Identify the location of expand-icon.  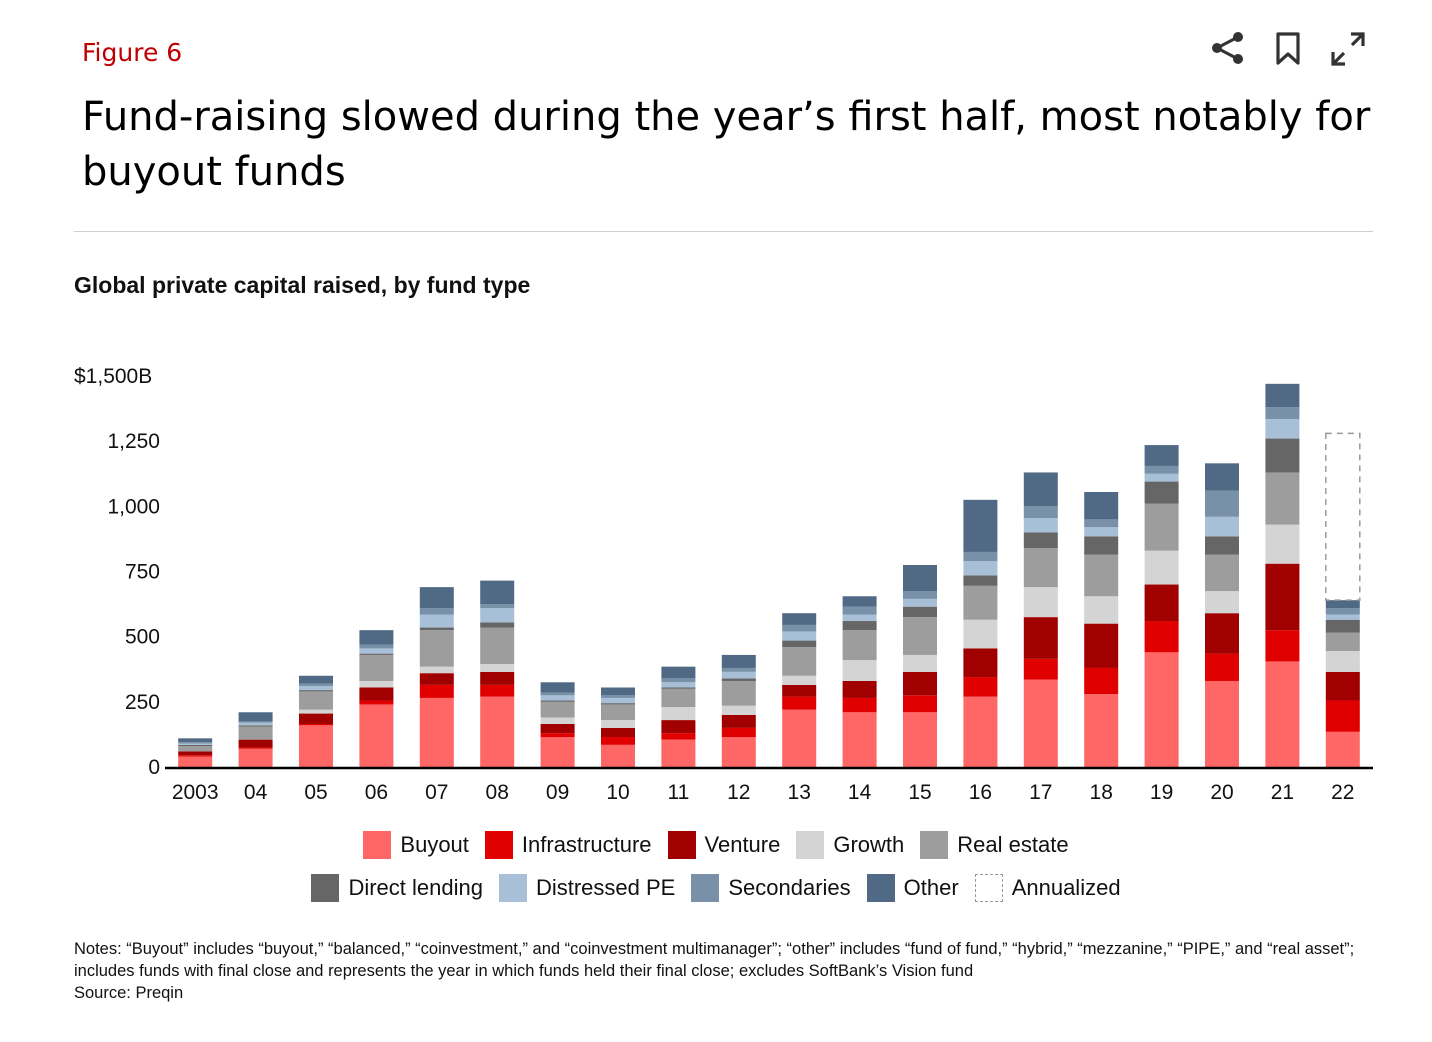
(1348, 49).